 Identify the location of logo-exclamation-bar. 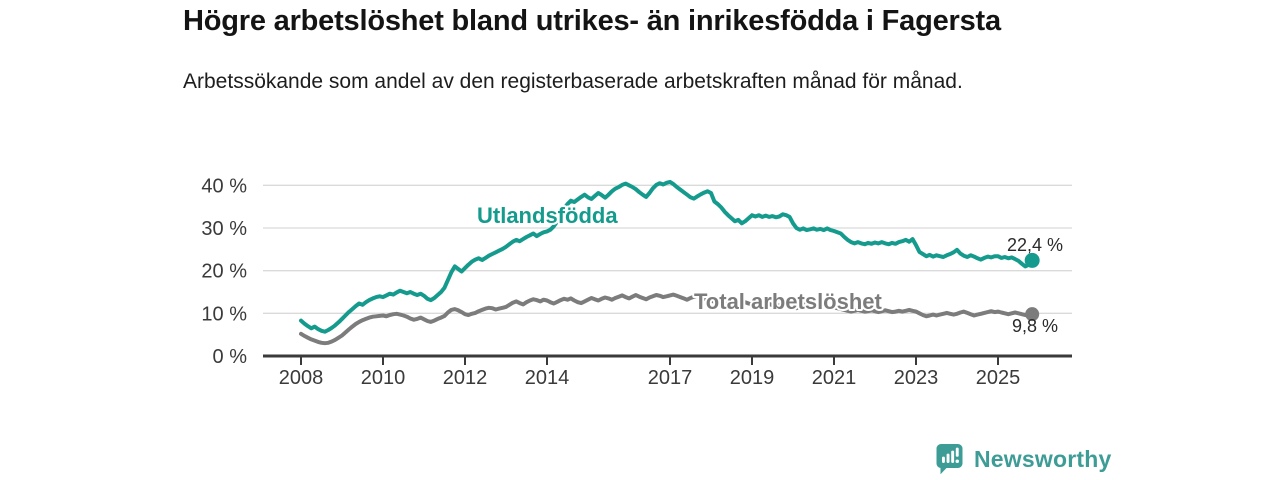
(957, 452).